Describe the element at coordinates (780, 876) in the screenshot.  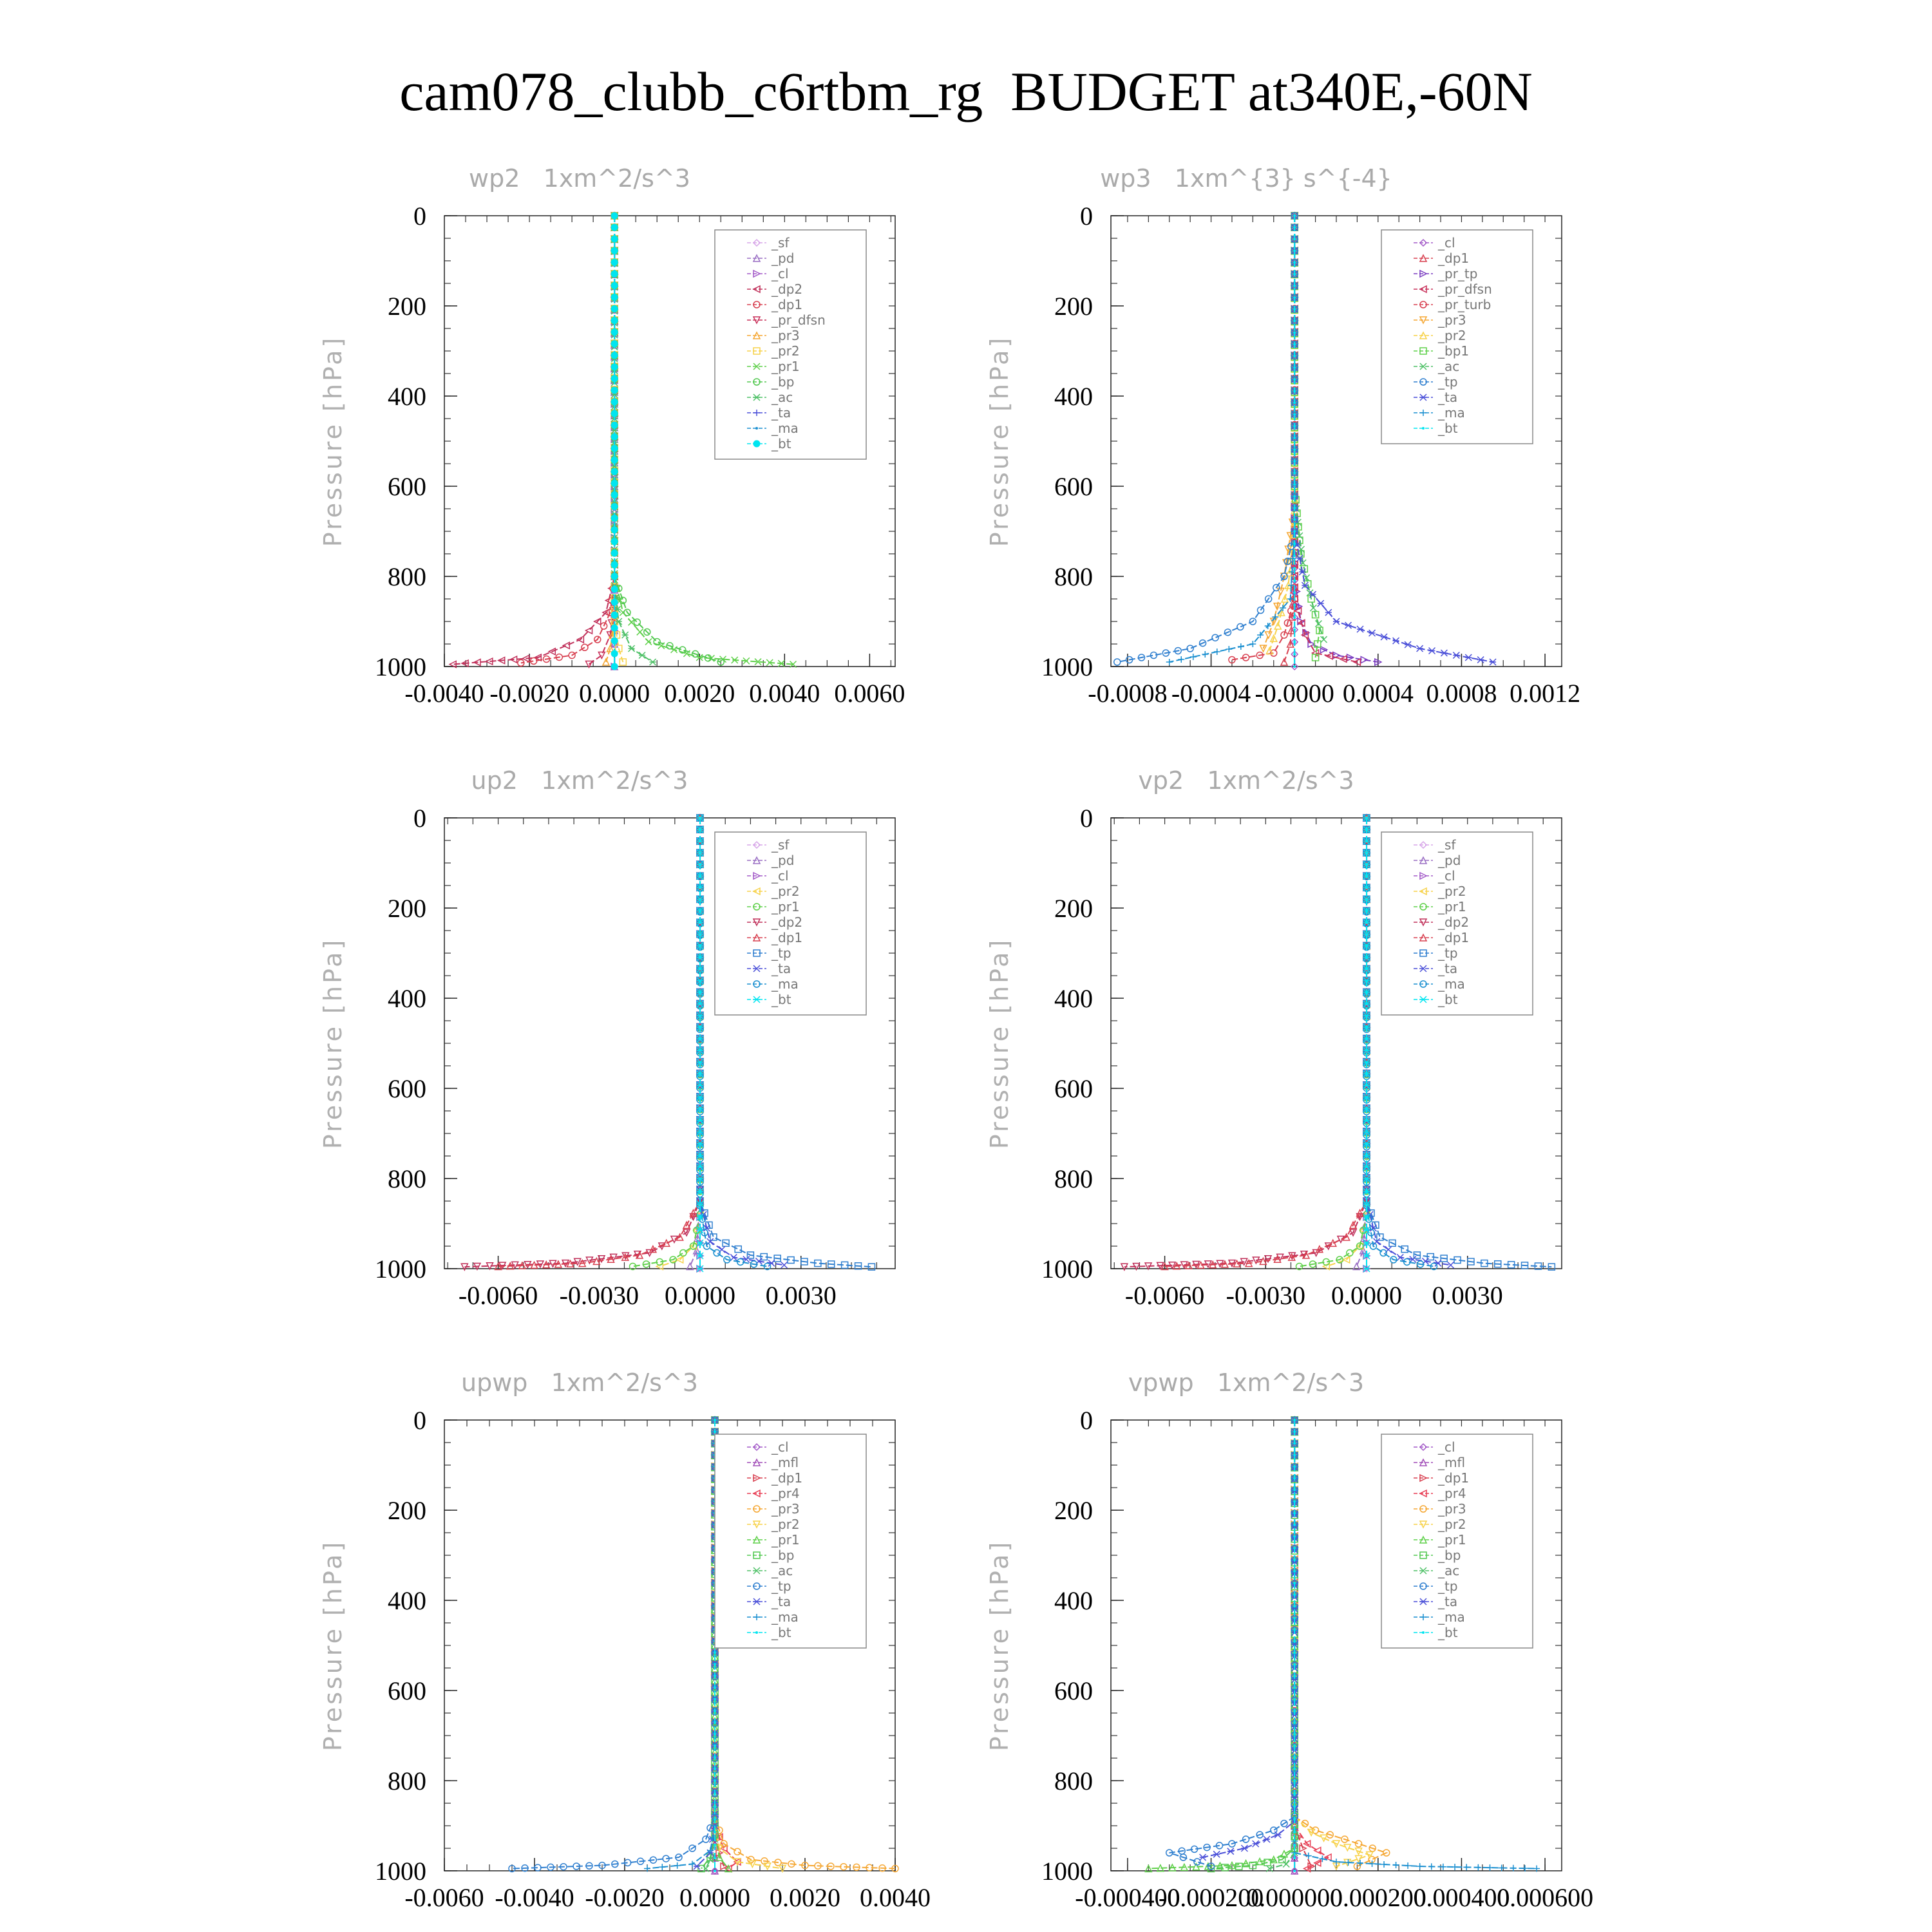
I see `legend-label: _cl` at that location.